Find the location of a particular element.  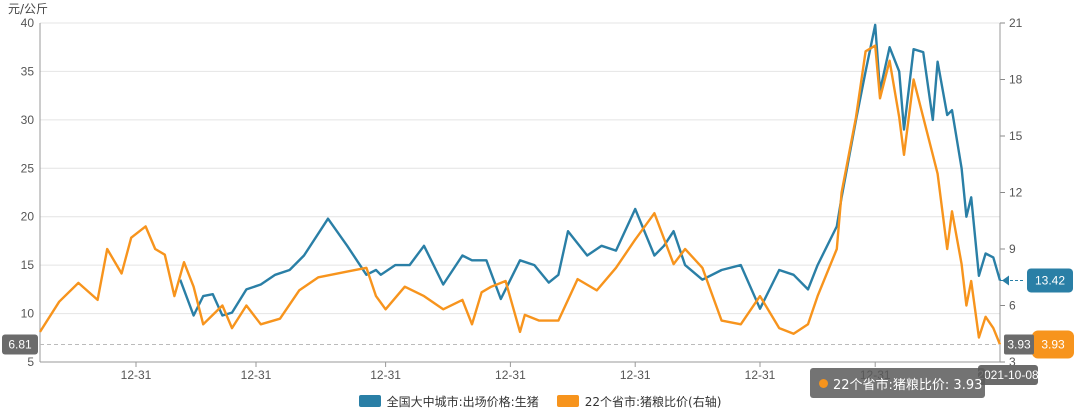

tooltip-dot is located at coordinates (823, 383).